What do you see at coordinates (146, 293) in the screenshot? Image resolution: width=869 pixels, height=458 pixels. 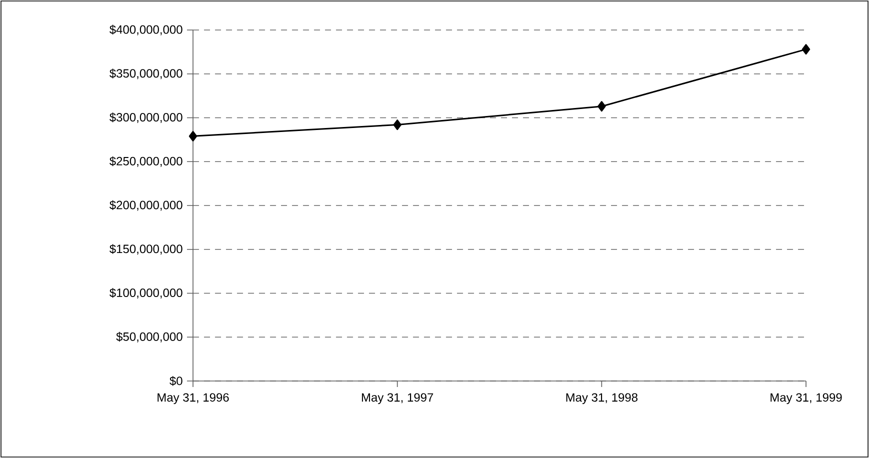 I see `y-tick-label: $100,000,000` at bounding box center [146, 293].